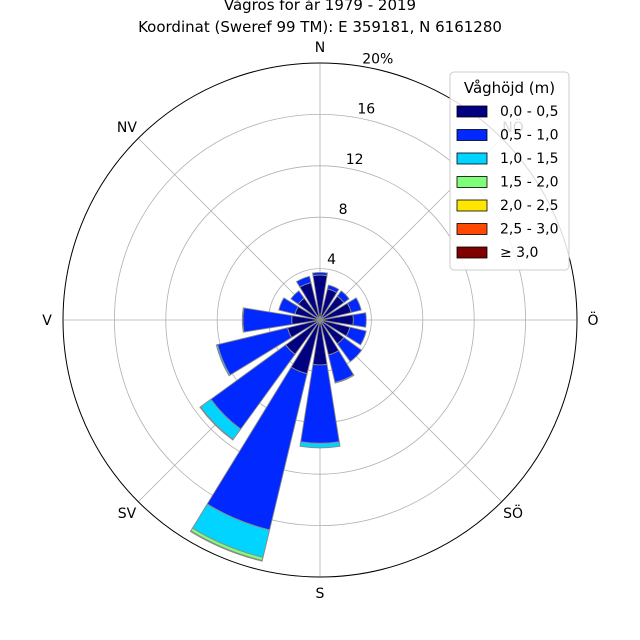  I want to click on radial-tick-label-2: 12, so click(355, 160).